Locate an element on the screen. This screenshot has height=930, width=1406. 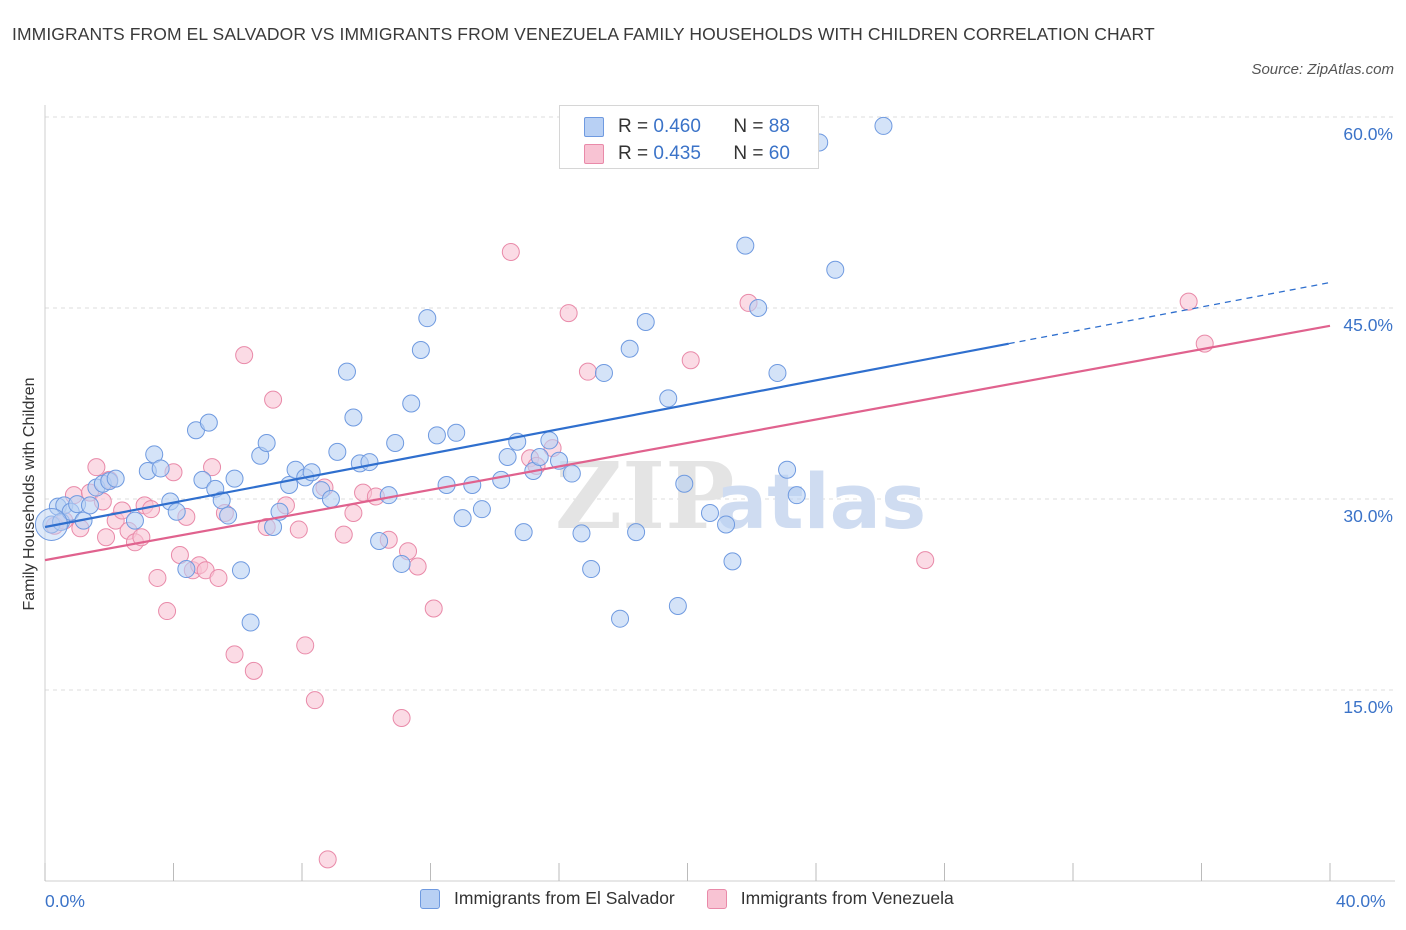
y-tick-label-15: 15.0% is located at coordinates (1368, 707).